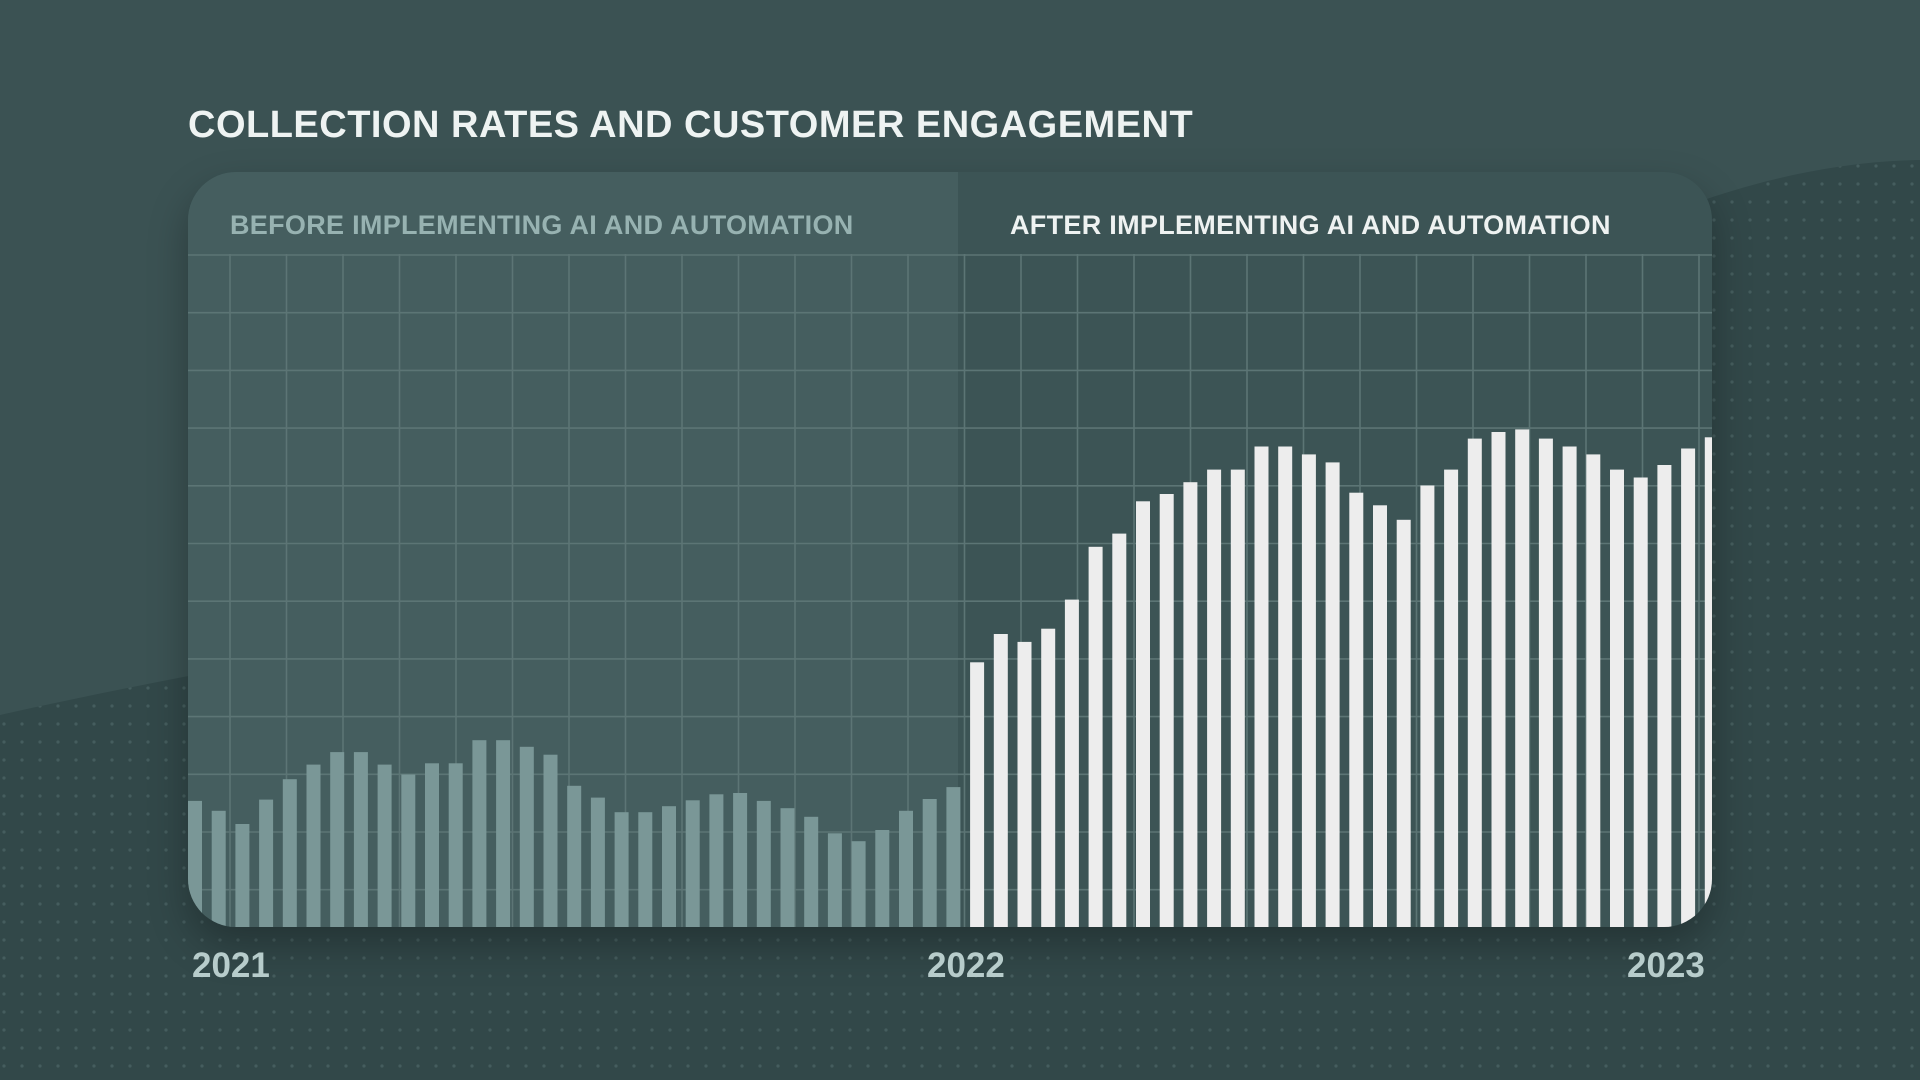 This screenshot has width=1920, height=1080. Describe the element at coordinates (542, 225) in the screenshot. I see `before-section-label: BEFORE IMPLEMENTING AI AND AUTOMATION` at that location.